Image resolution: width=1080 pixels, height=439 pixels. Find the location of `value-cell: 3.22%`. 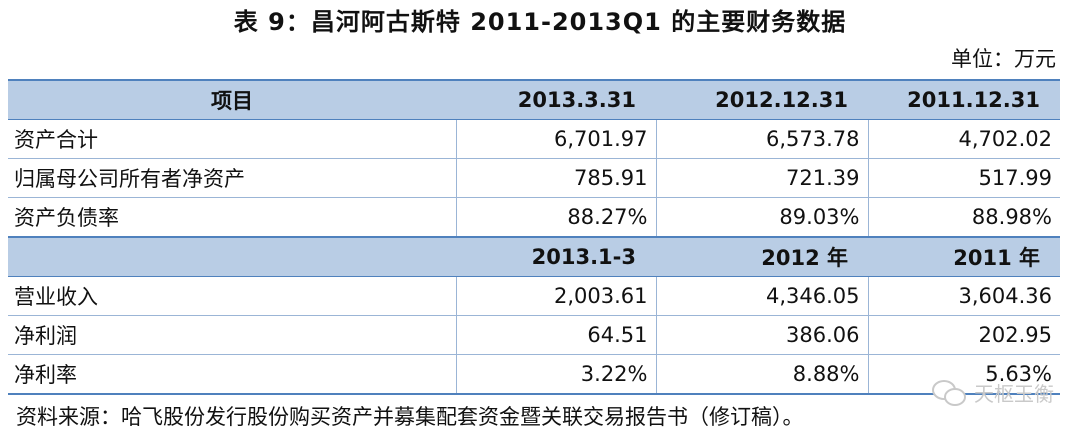

value-cell: 3.22% is located at coordinates (556, 374).